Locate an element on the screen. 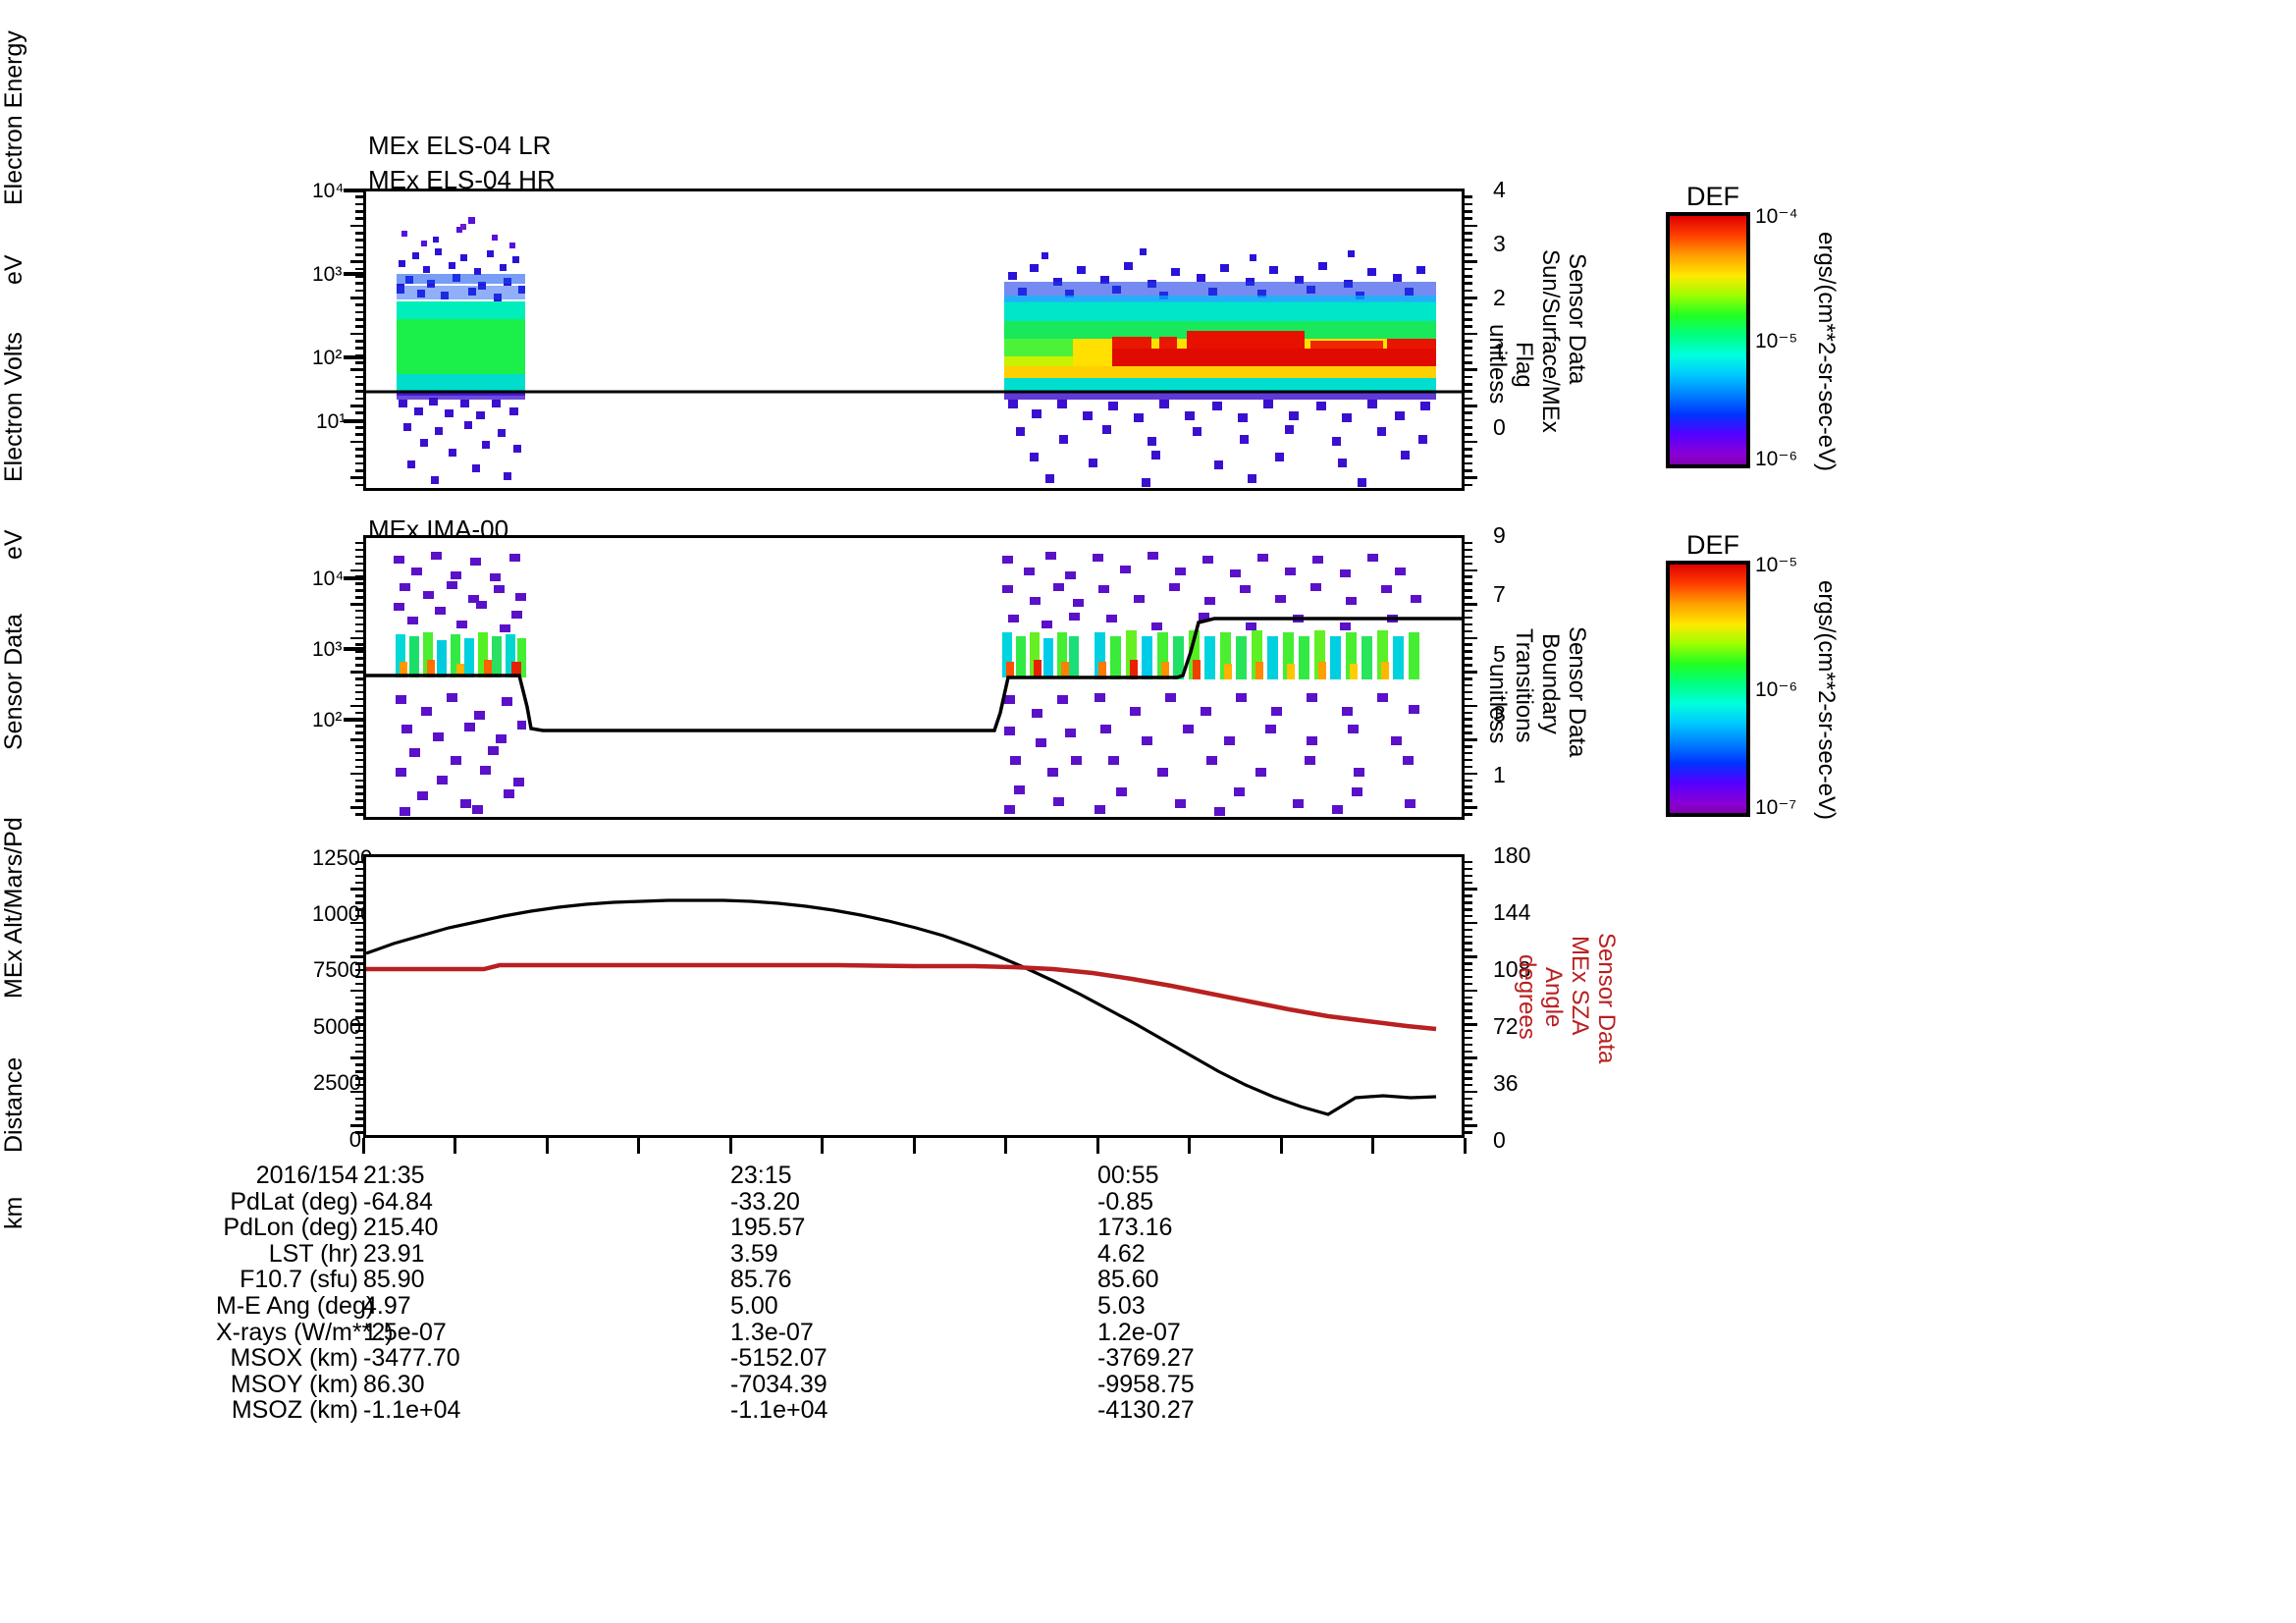 The width and height of the screenshot is (2296, 1623). panel3-rlabel-line2: MEx SZA is located at coordinates (1580, 986).